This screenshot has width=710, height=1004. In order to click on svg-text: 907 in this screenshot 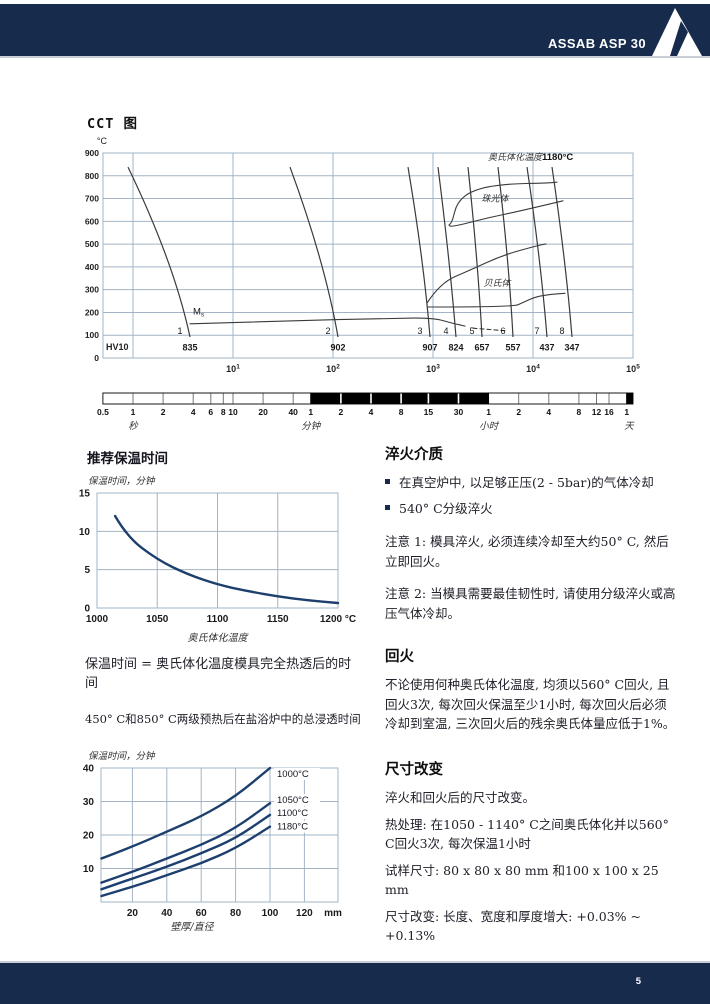, I will do `click(429, 348)`.